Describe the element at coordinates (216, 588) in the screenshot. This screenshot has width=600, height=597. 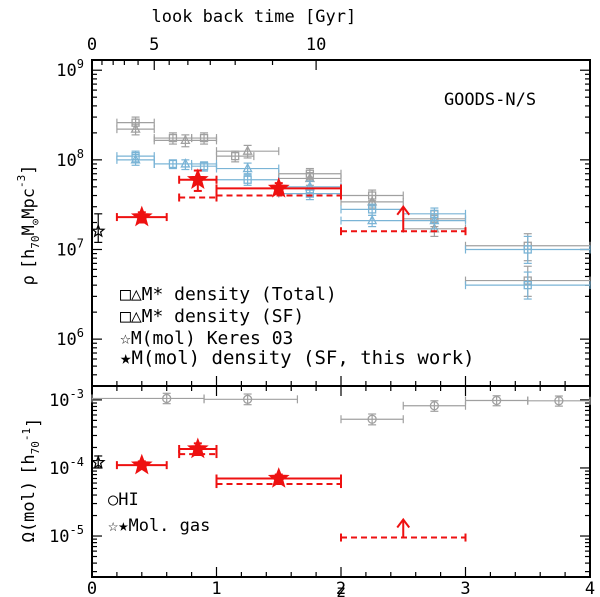
I see `x-tick-label: 1` at that location.